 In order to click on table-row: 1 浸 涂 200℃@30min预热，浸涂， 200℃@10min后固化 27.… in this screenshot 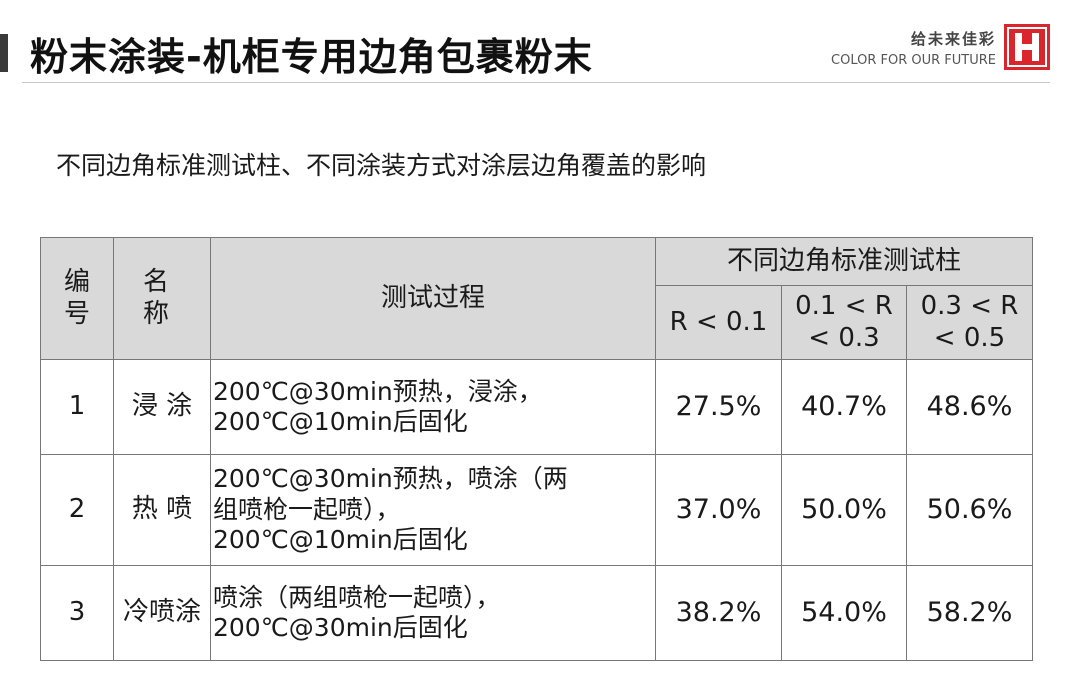, I will do `click(536, 407)`.